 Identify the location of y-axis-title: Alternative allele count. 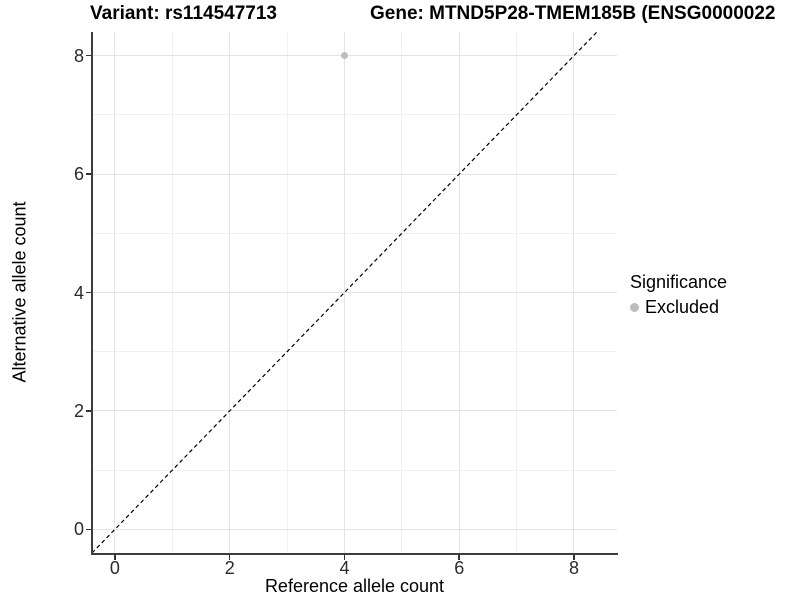
(19, 292).